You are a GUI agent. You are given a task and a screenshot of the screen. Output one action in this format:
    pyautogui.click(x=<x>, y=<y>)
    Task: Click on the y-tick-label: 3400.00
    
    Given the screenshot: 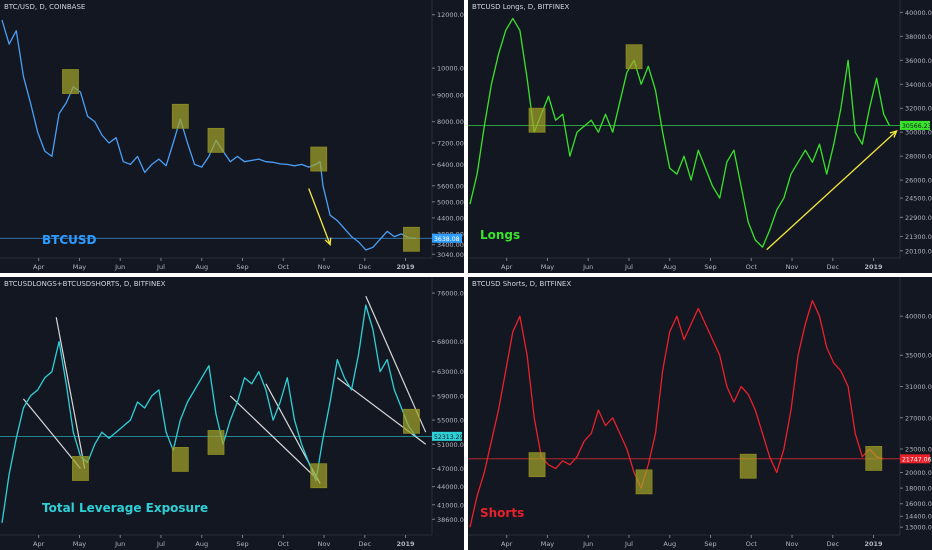 What is the action you would take?
    pyautogui.click(x=450, y=245)
    